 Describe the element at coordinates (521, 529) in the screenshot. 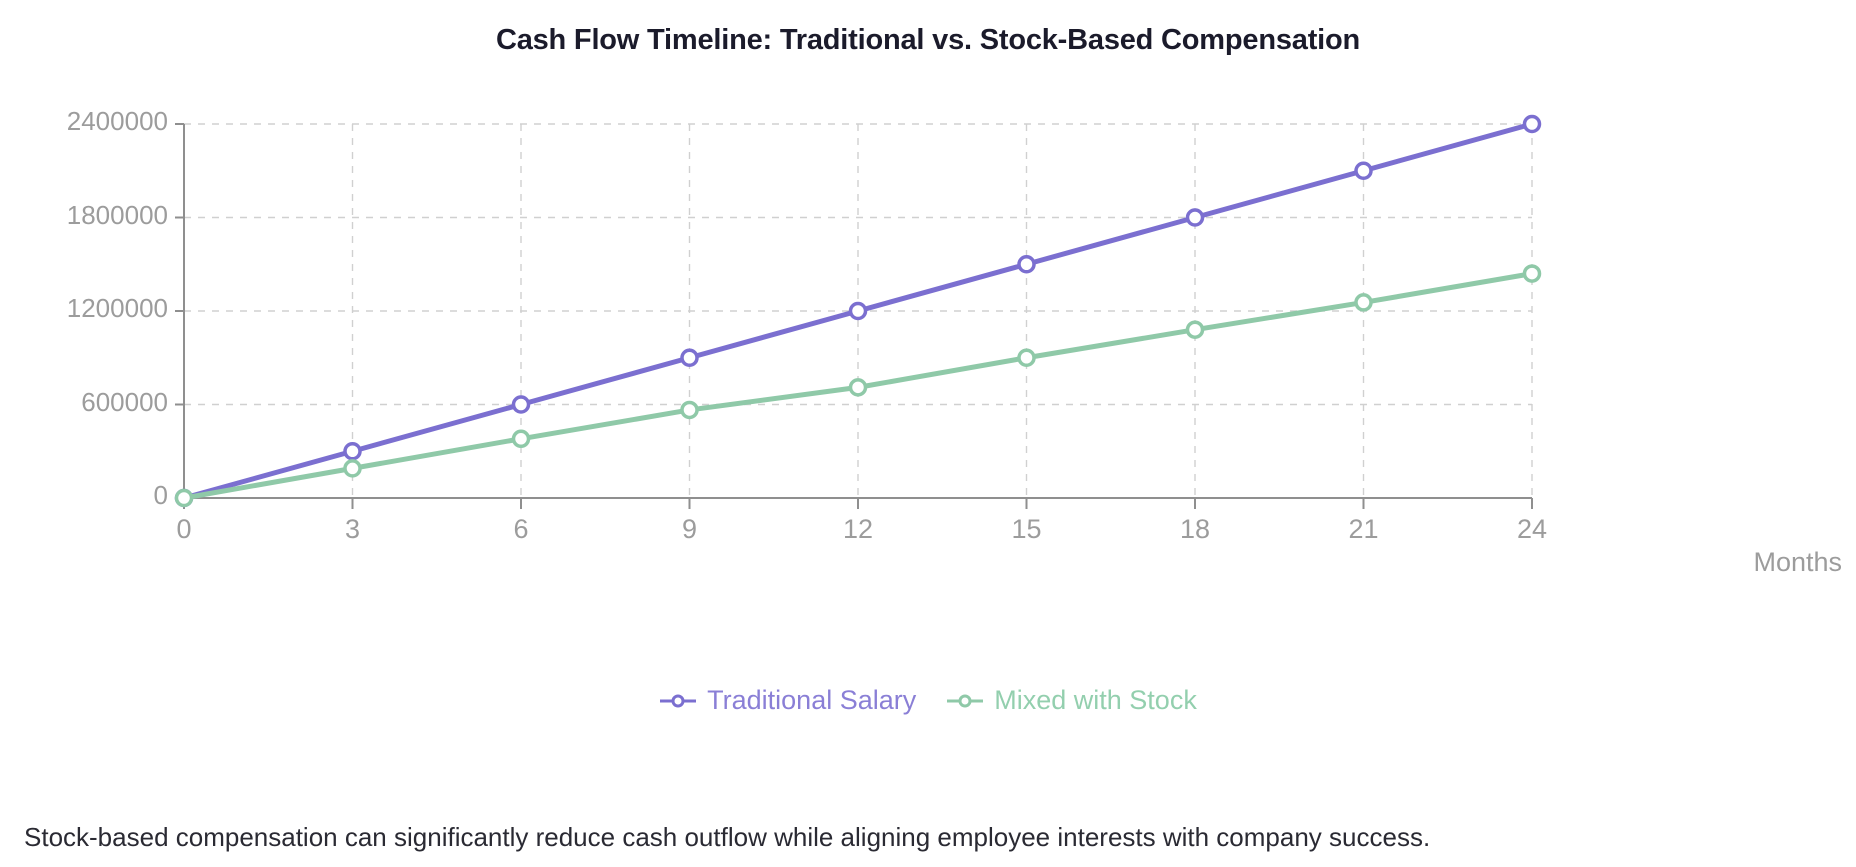

I see `x-axis-tick-label: 6` at that location.